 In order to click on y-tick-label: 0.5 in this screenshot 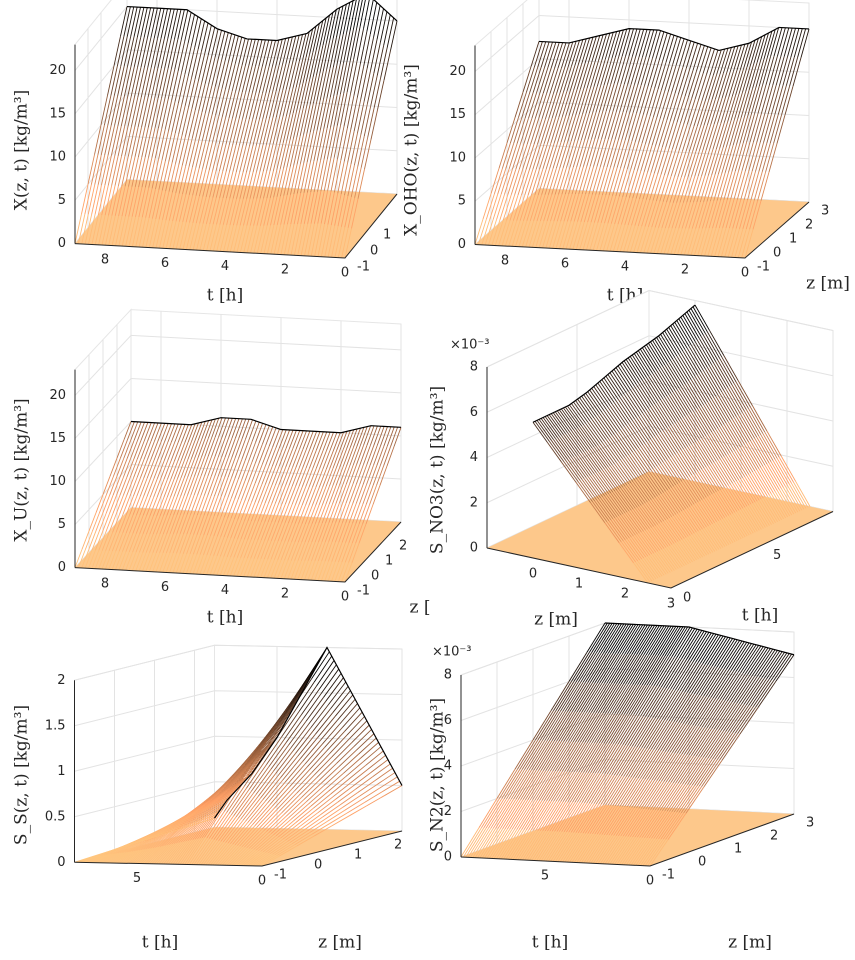, I will do `click(55, 816)`.